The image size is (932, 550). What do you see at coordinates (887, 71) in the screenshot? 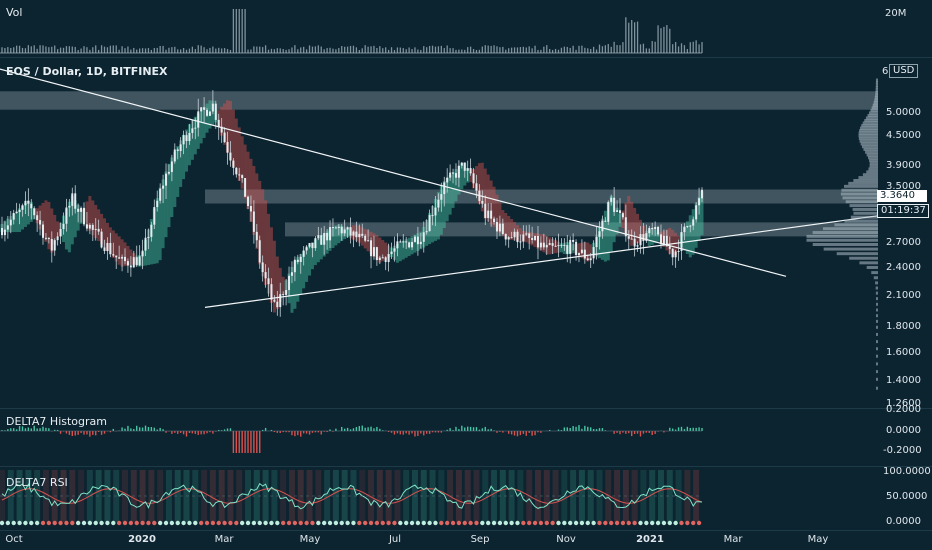
I see `price-y-tick-partial: 6.` at bounding box center [887, 71].